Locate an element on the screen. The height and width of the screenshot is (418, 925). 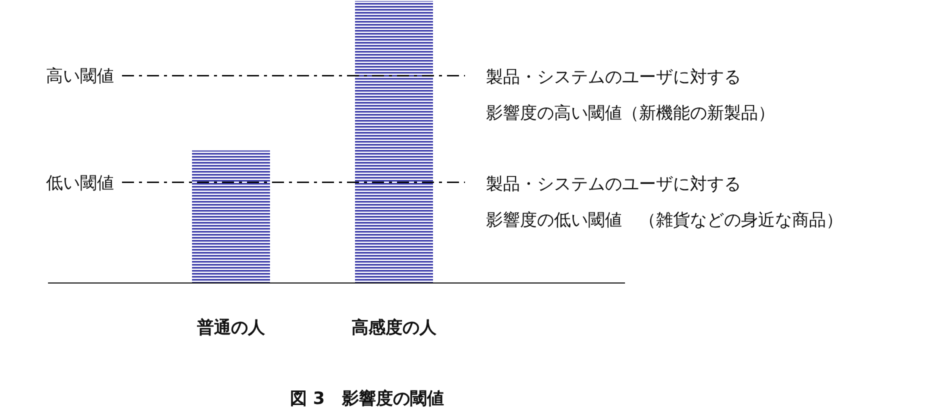
text: 図 3 影響度の閾値 is located at coordinates (367, 399).